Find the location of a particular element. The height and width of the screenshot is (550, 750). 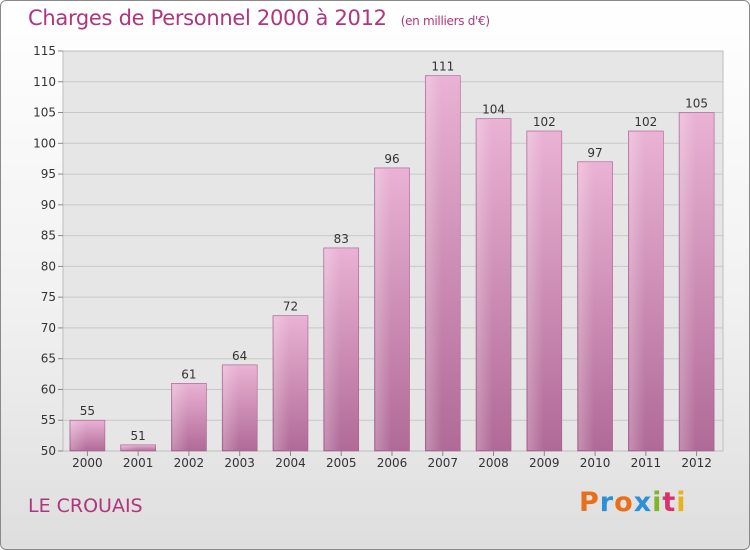

x-tick-label: 2005 is located at coordinates (341, 463).